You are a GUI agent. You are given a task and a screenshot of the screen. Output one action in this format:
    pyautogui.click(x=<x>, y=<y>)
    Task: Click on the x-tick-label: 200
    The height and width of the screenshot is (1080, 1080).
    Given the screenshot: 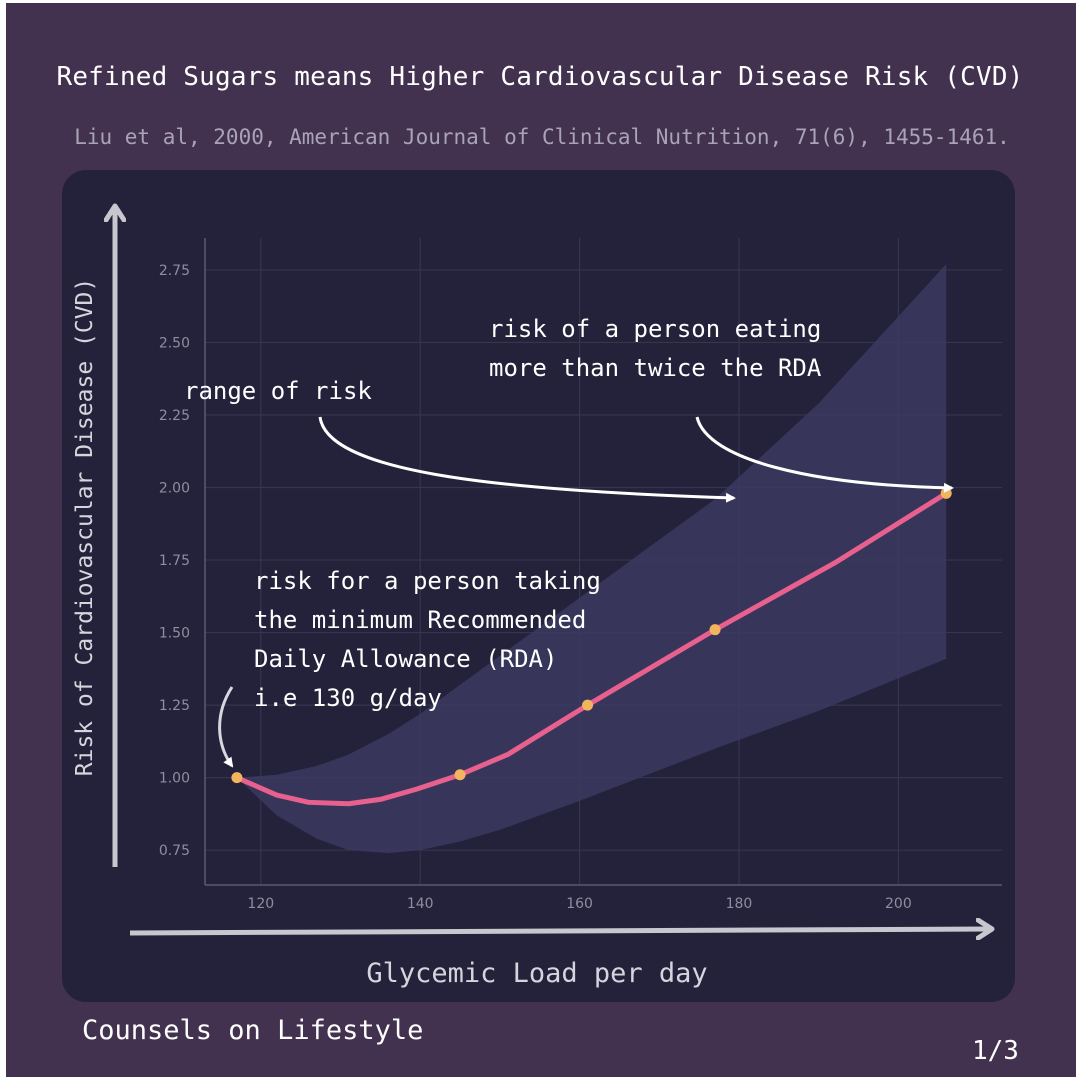 What is the action you would take?
    pyautogui.click(x=898, y=904)
    